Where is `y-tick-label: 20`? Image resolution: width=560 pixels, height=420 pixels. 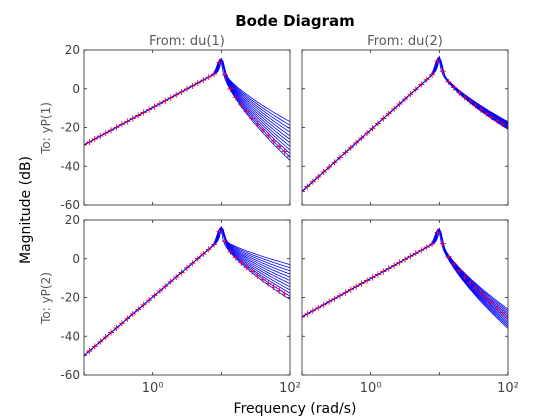
y-tick-label: 20 is located at coordinates (72, 220).